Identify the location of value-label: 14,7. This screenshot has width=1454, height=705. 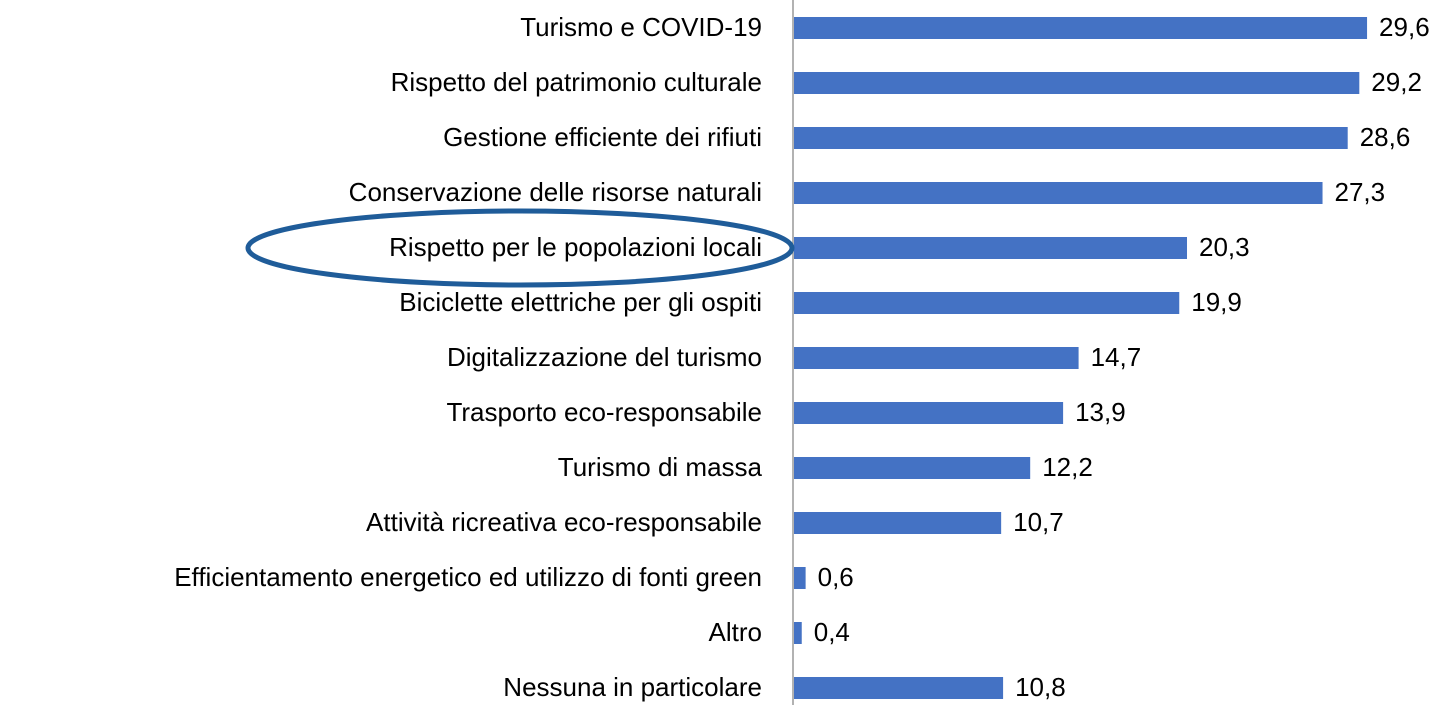
(1116, 357).